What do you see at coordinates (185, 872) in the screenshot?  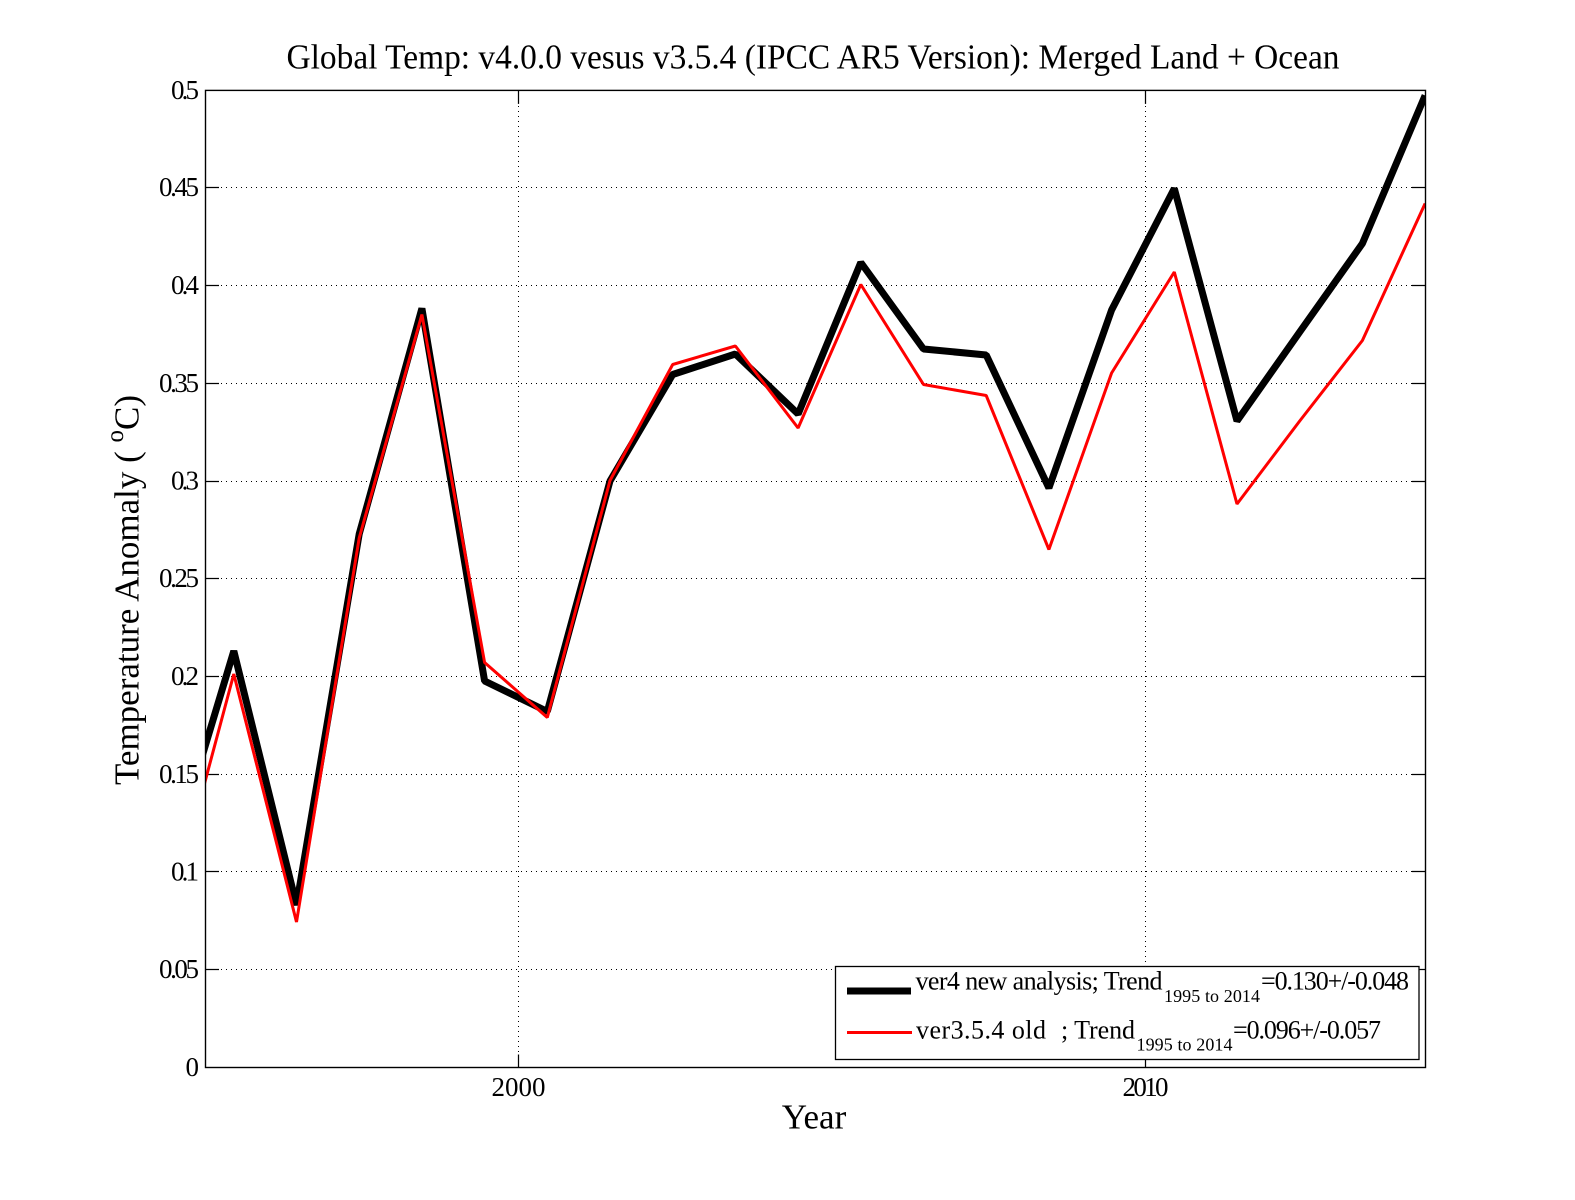 I see `svg-text: 0.1` at bounding box center [185, 872].